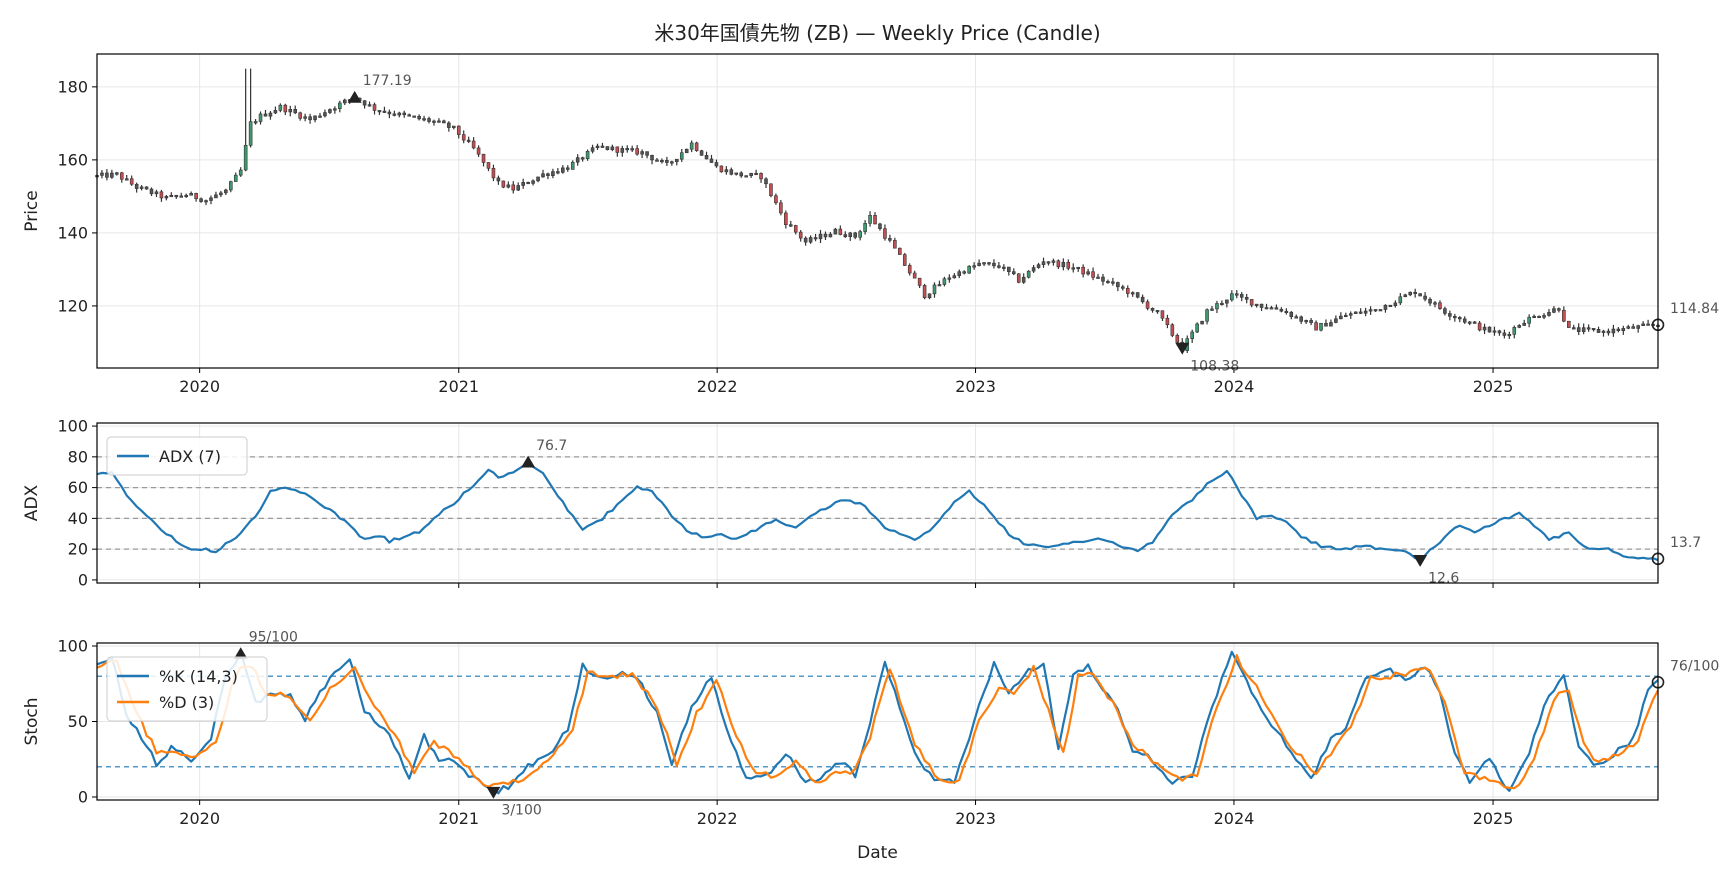 The height and width of the screenshot is (878, 1728). I want to click on panel-0-xtick-label: 2023, so click(975, 386).